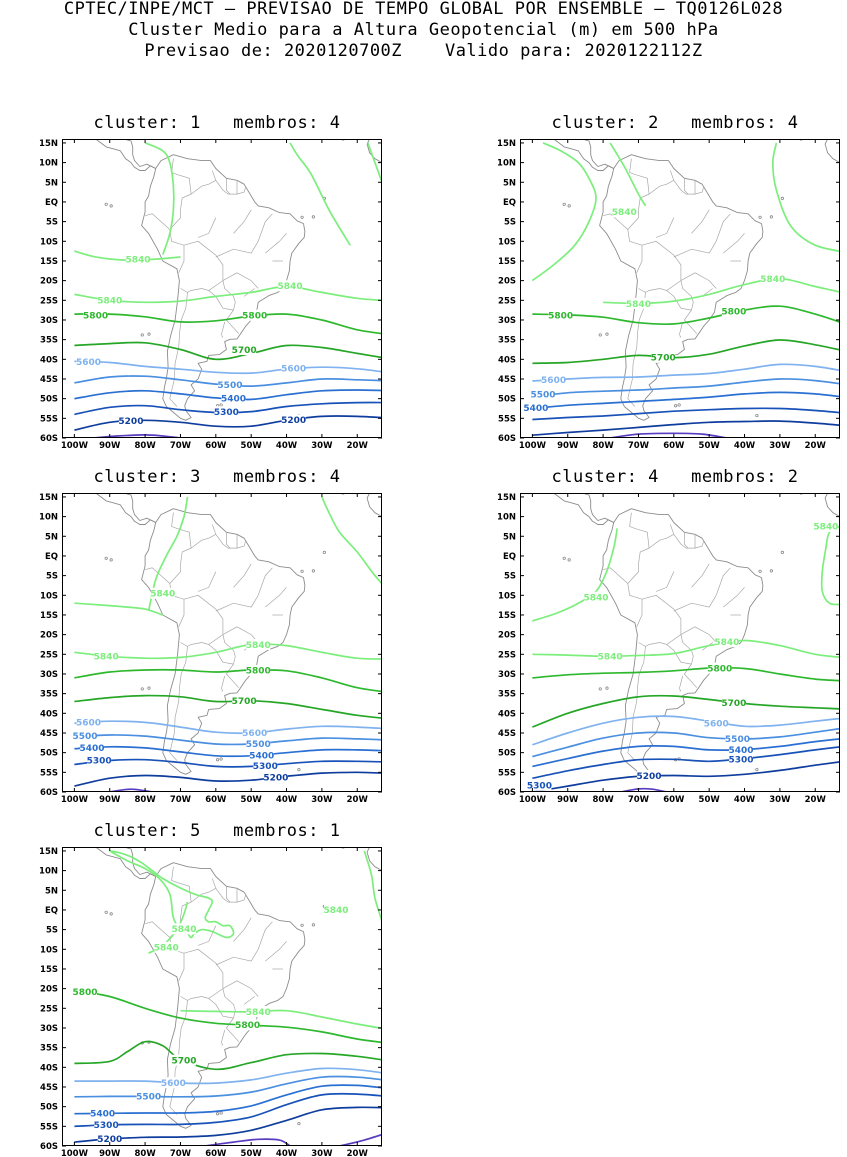 The width and height of the screenshot is (847, 1157). Describe the element at coordinates (507, 616) in the screenshot. I see `lat-tick-label: 15S` at that location.